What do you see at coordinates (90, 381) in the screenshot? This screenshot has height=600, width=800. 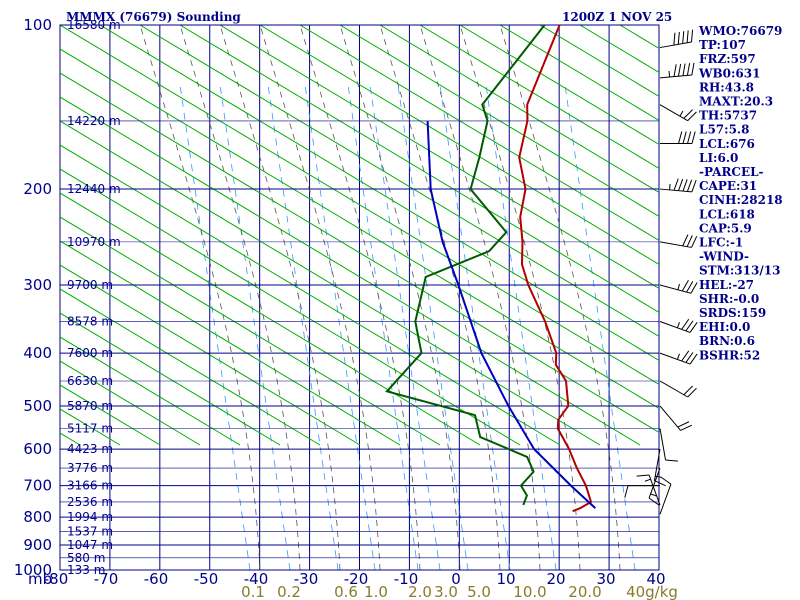 I see `height-label: 6630 m` at bounding box center [90, 381].